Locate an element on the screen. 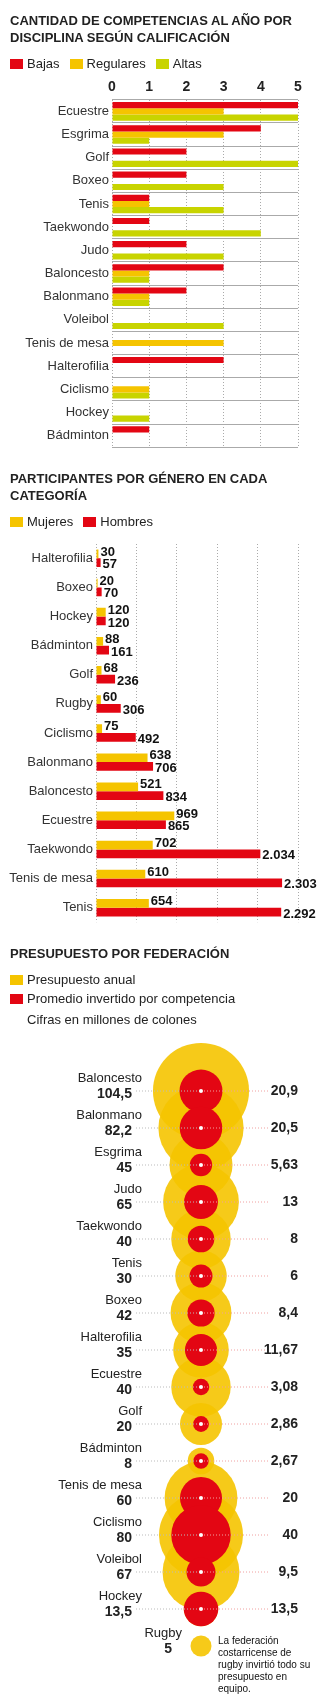 The image size is (320, 1707). data-label: 610 is located at coordinates (158, 871).